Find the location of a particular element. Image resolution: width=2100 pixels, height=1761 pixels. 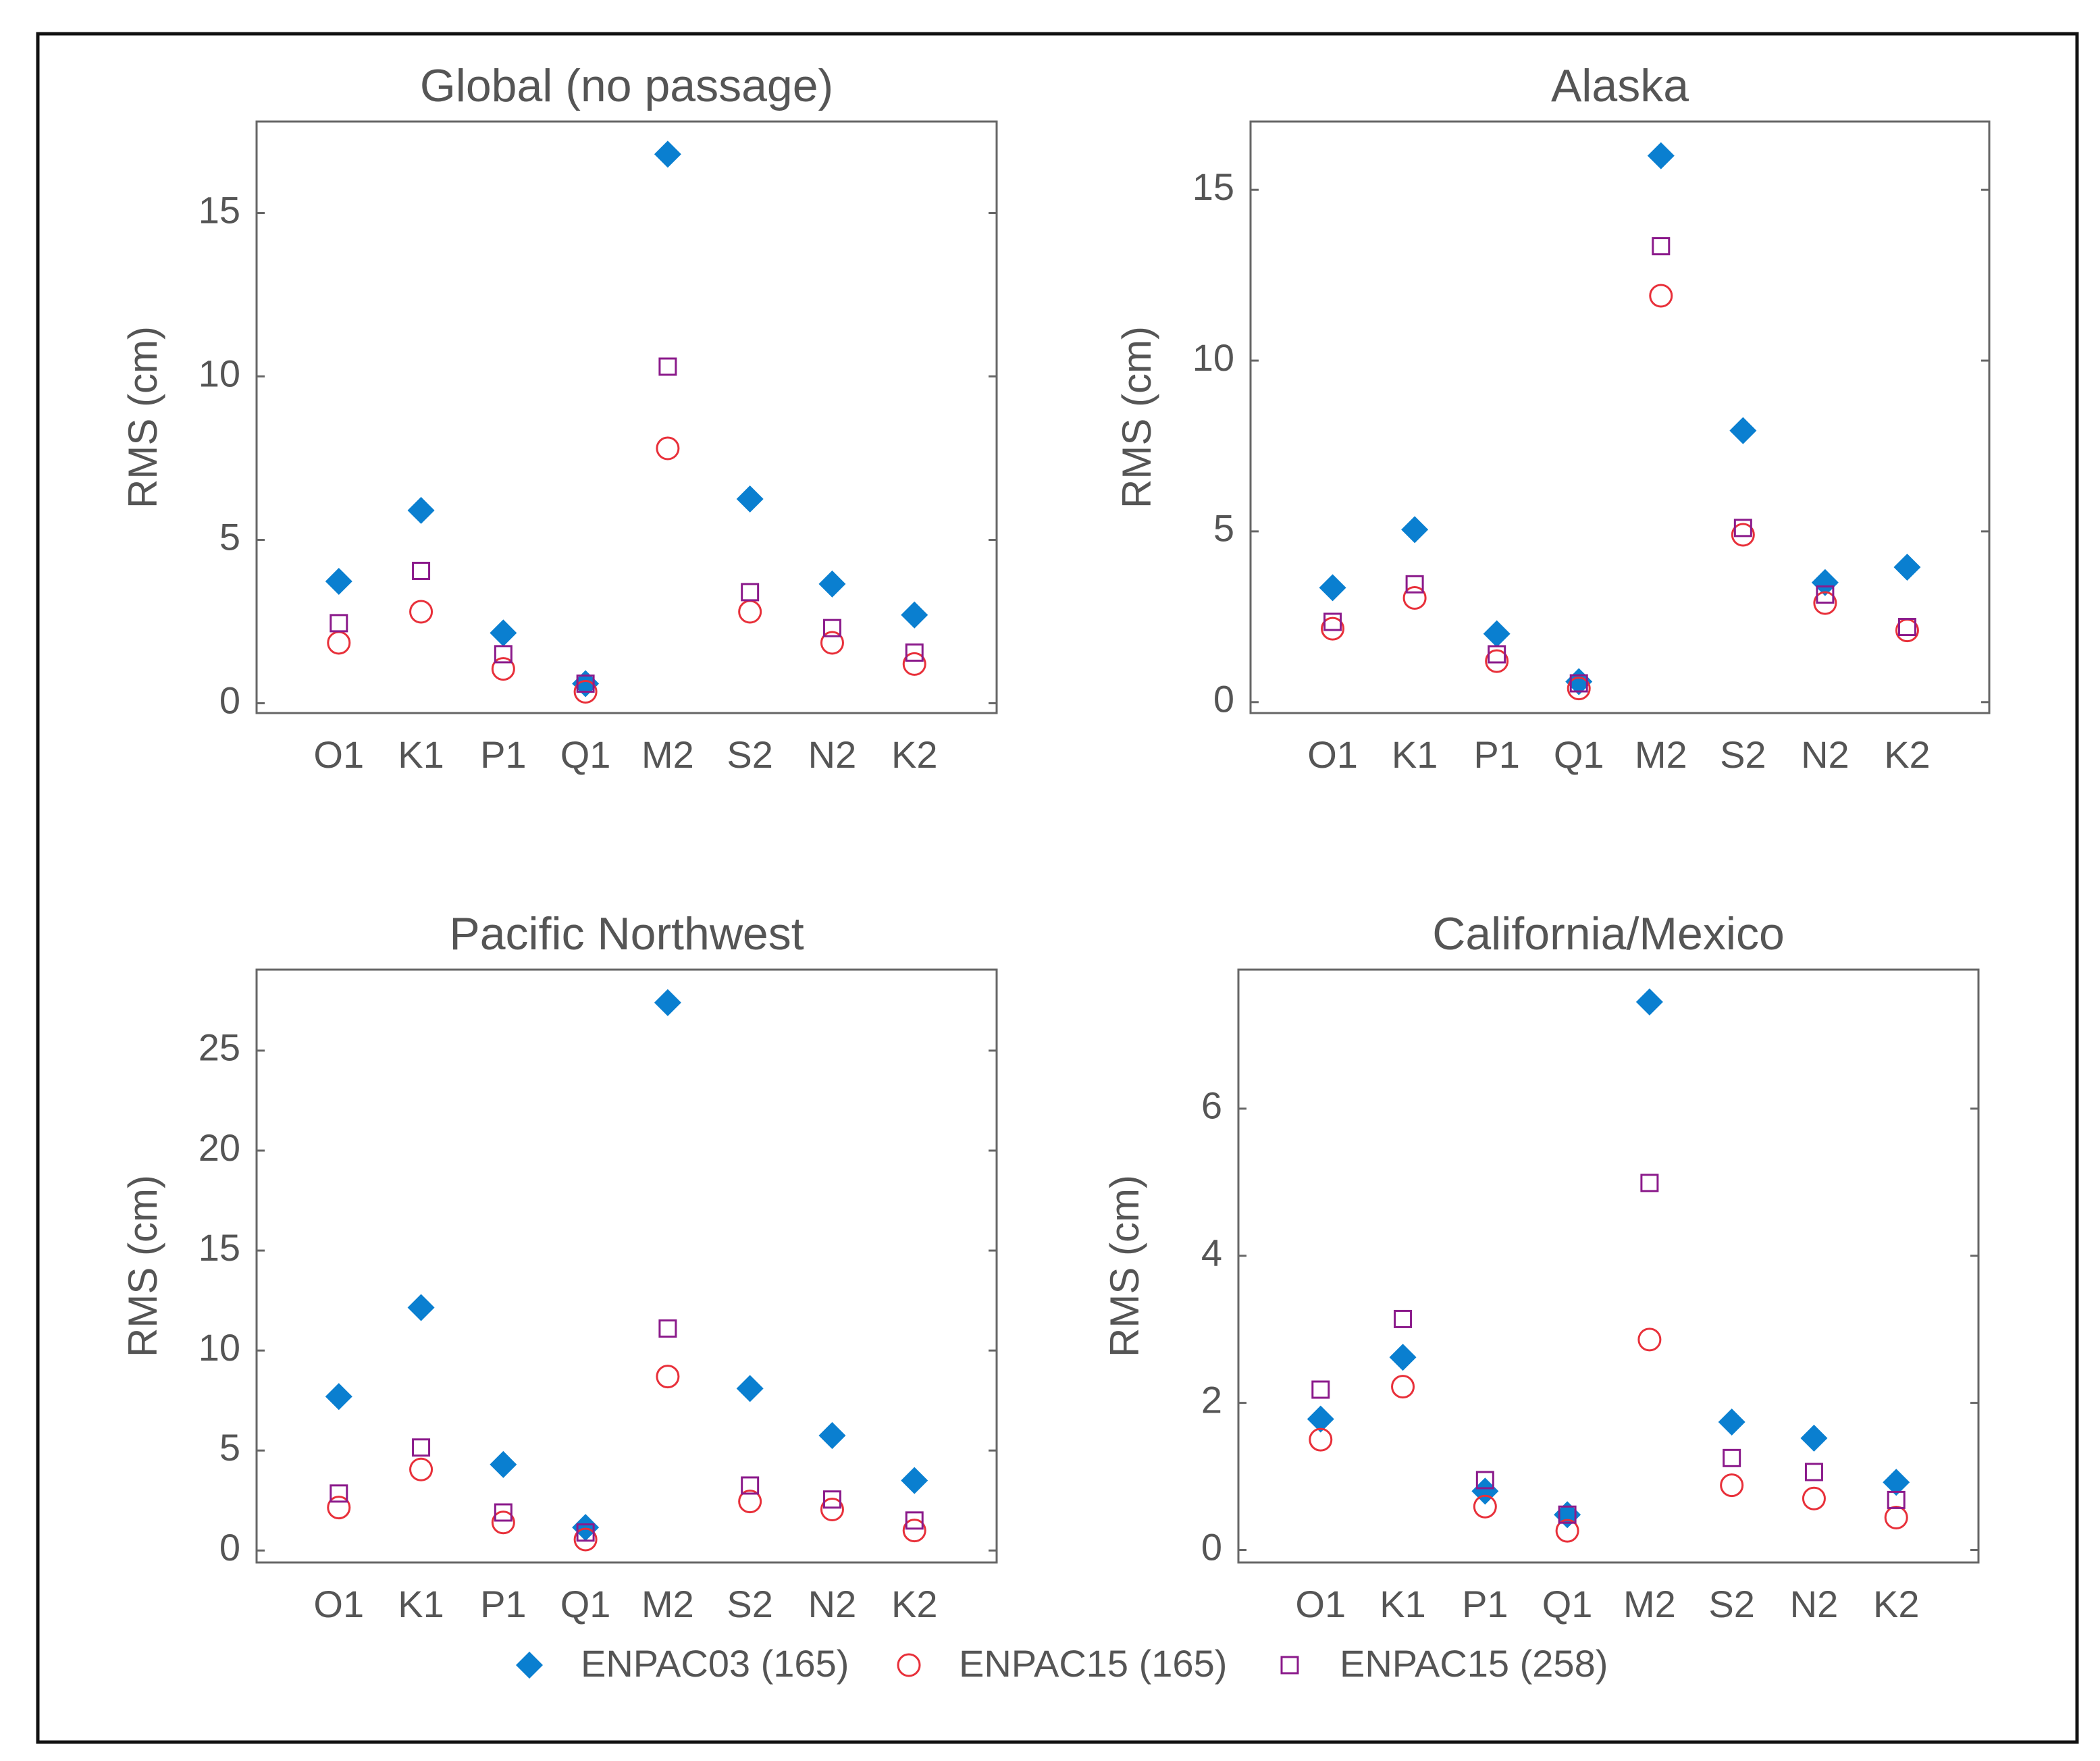

chart-title: Pacific Northwest is located at coordinates (627, 934).